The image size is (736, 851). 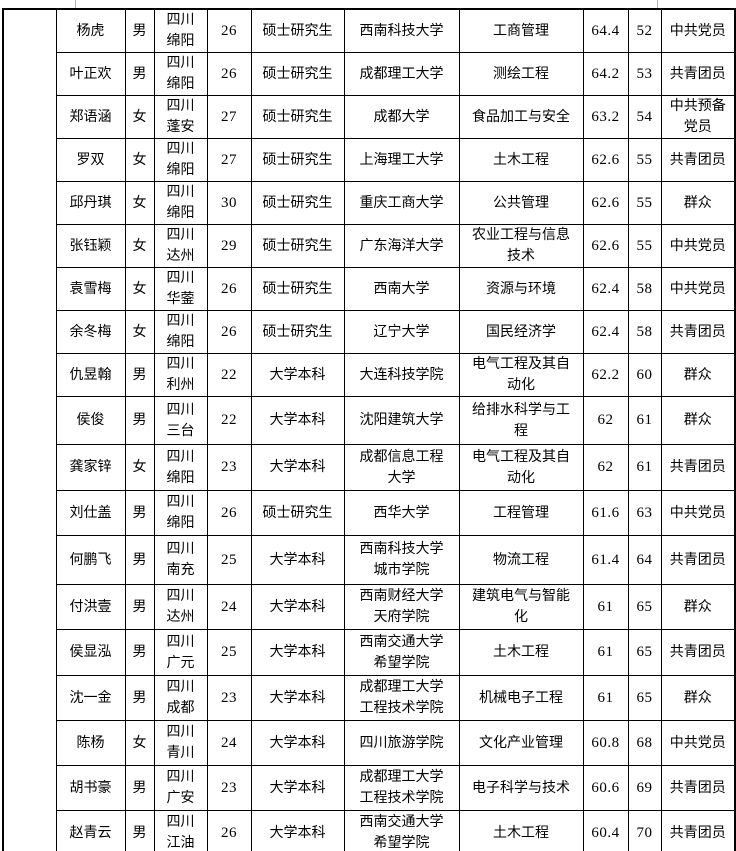 I want to click on cell-place: 四川 南充, so click(x=180, y=560).